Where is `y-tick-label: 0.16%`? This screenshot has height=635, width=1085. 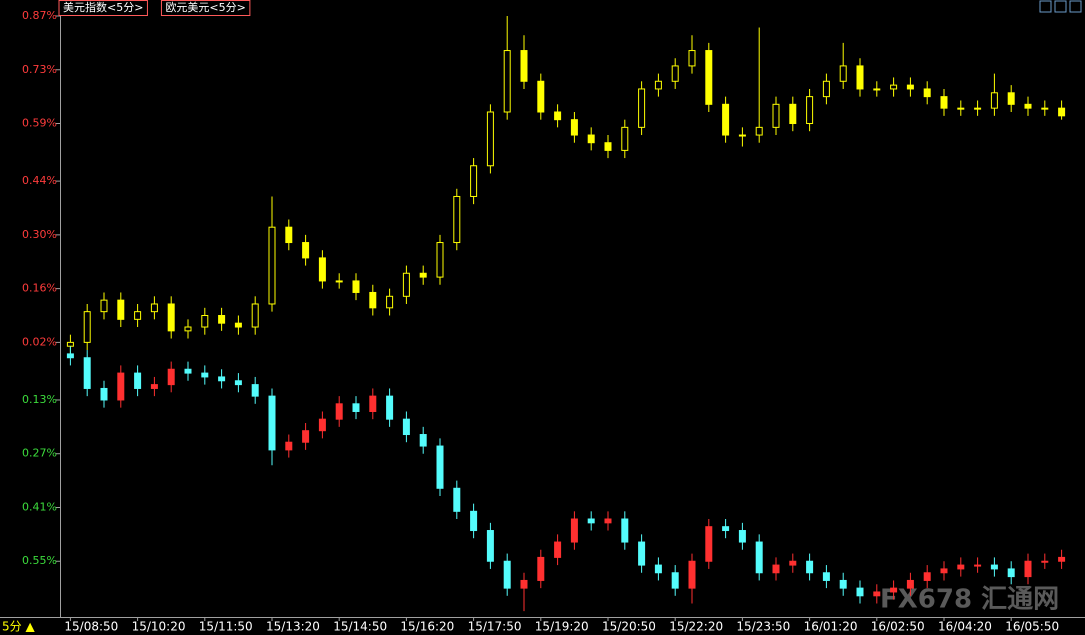
y-tick-label: 0.16% is located at coordinates (39, 288).